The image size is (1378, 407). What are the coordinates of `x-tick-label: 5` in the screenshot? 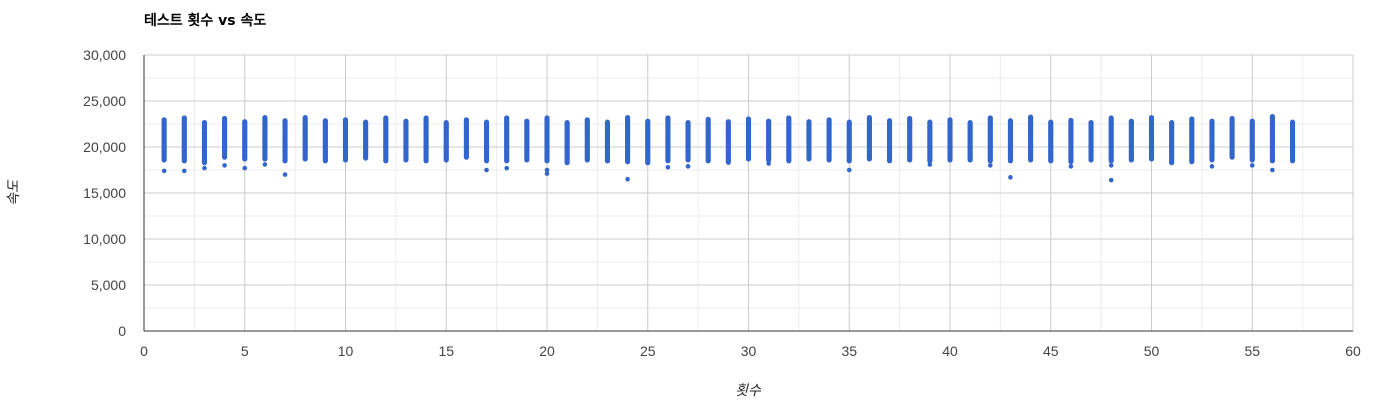 It's located at (245, 351).